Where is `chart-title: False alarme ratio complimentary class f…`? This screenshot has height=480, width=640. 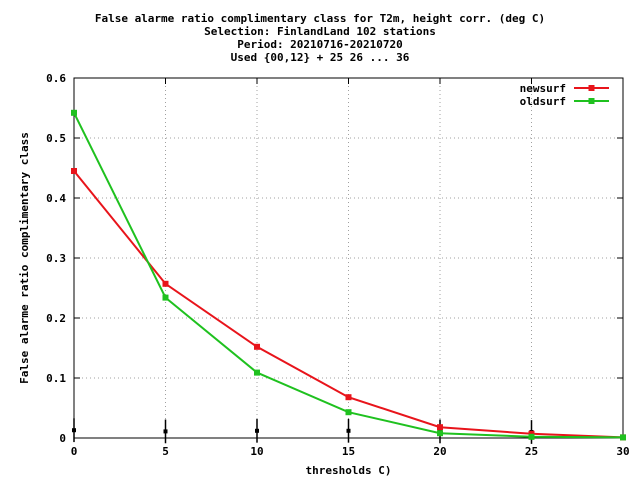 chart-title: False alarme ratio complimentary class f… is located at coordinates (320, 38).